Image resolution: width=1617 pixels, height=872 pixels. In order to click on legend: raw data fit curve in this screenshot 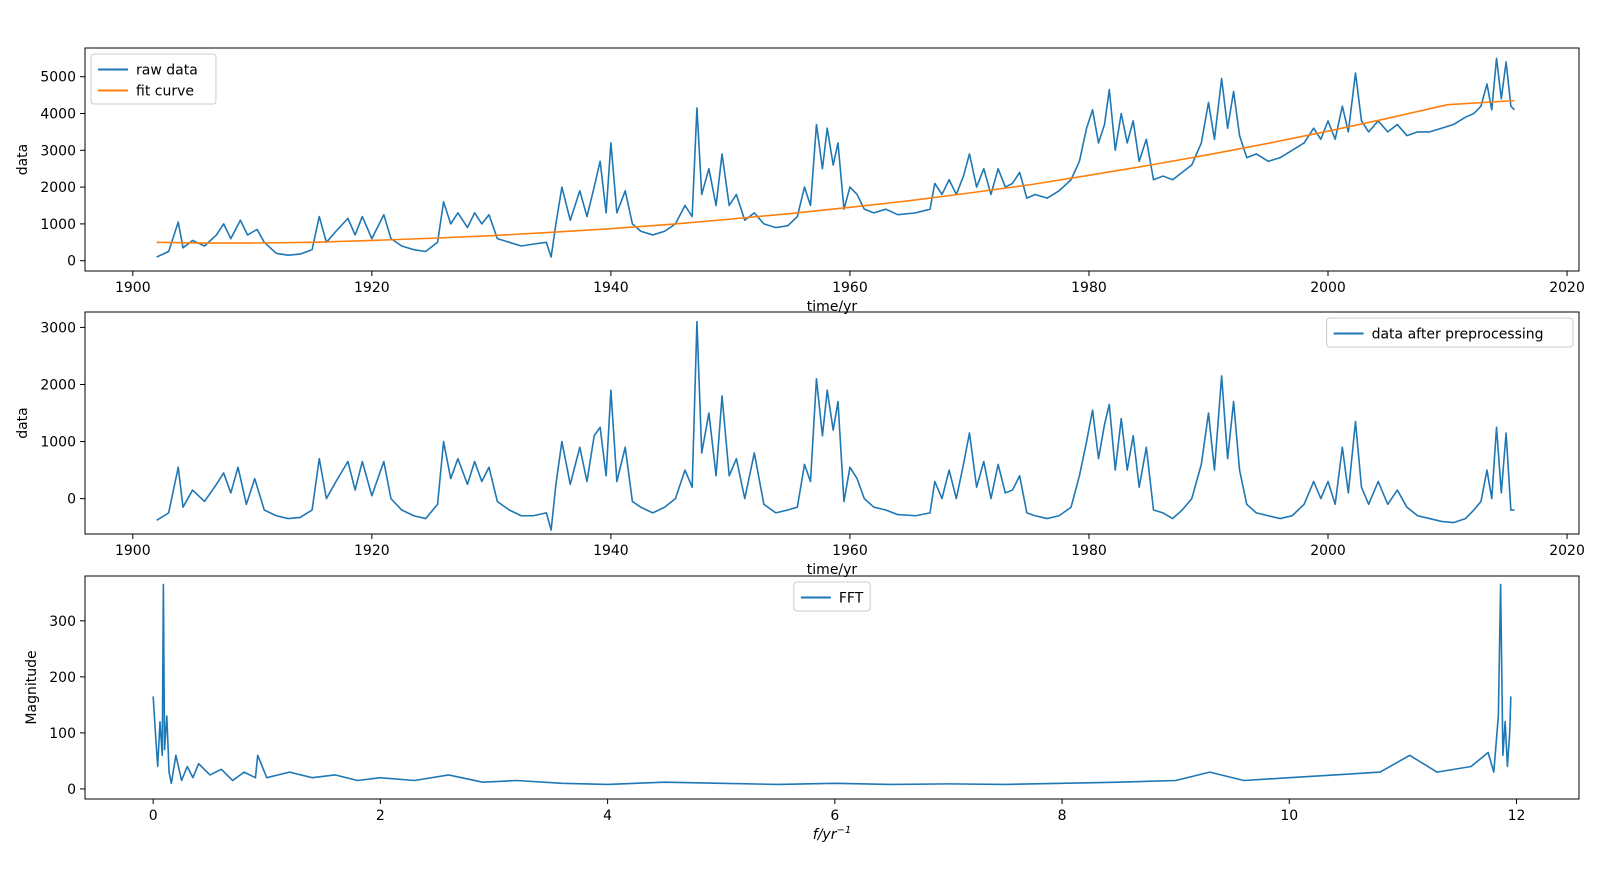, I will do `click(153, 79)`.